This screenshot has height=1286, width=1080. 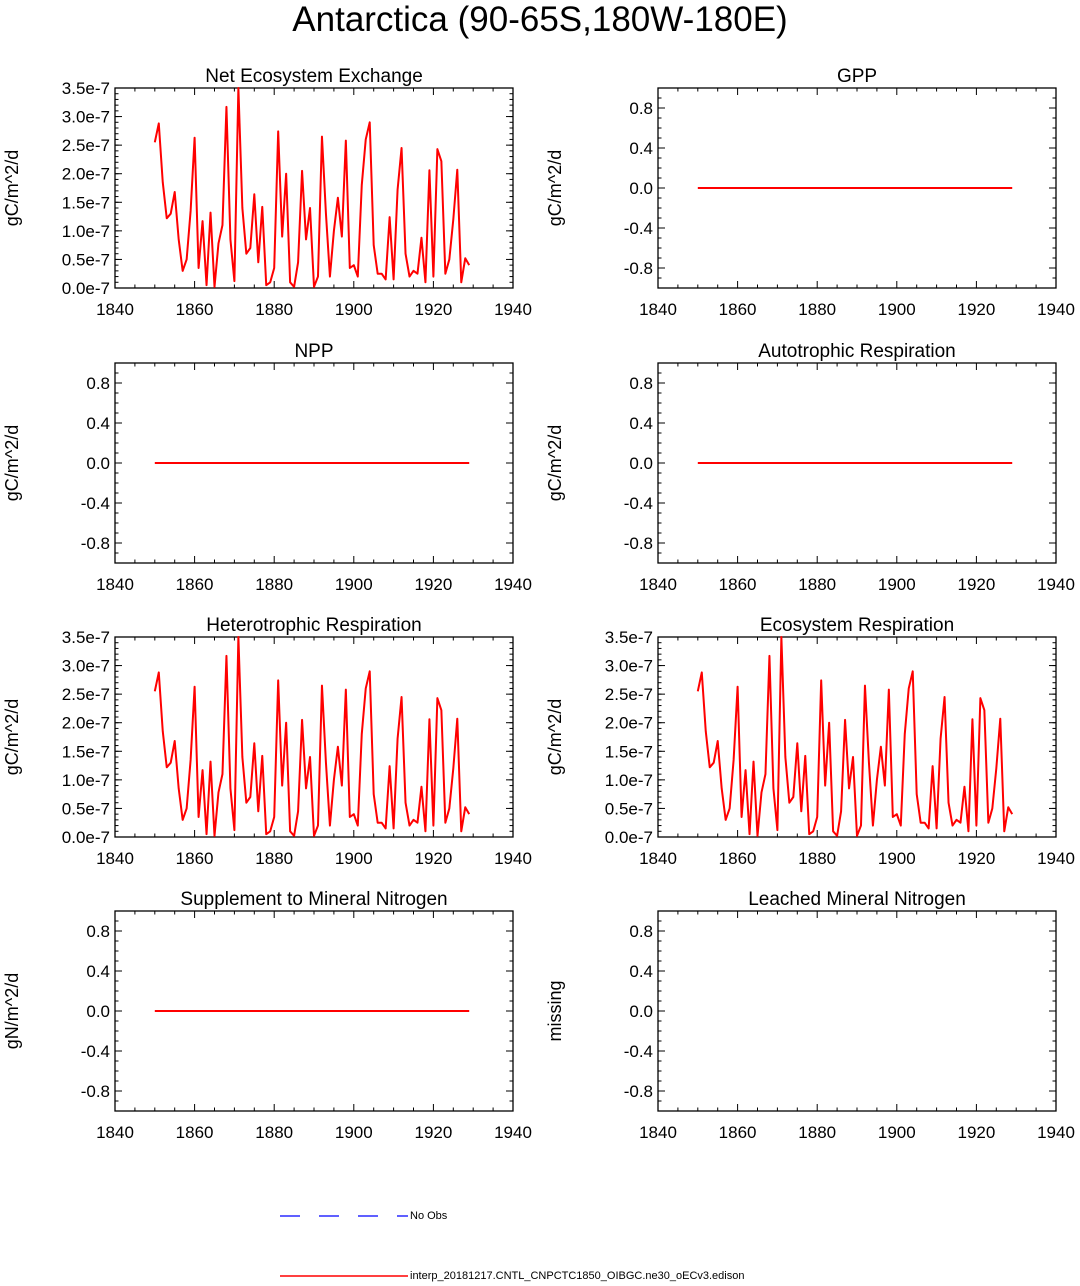 What do you see at coordinates (195, 1132) in the screenshot?
I see `panel-supplement-to-mineral-nitrogen-x-tick-label: 1860` at bounding box center [195, 1132].